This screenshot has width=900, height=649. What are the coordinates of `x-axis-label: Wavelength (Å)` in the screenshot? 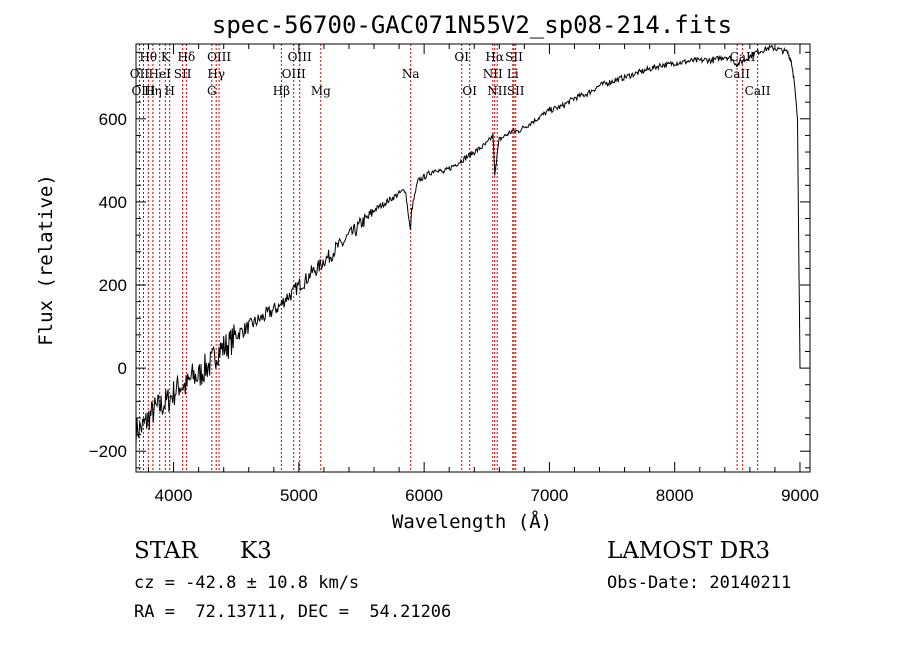 It's located at (472, 521).